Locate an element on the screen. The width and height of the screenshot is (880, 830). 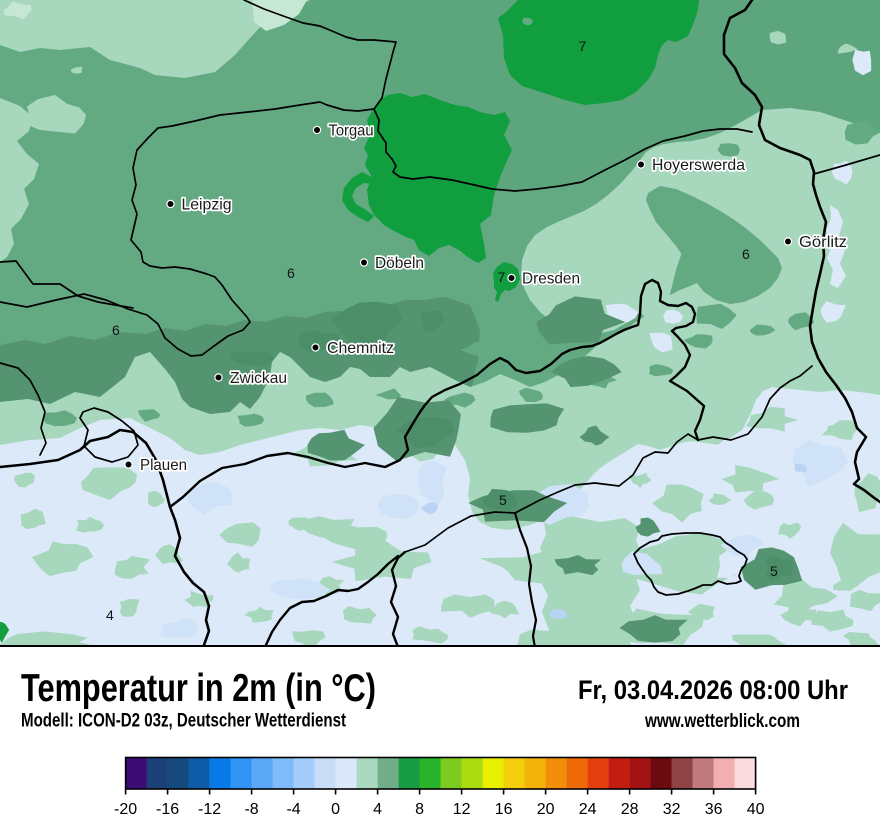
svg-text: -16 is located at coordinates (167, 809).